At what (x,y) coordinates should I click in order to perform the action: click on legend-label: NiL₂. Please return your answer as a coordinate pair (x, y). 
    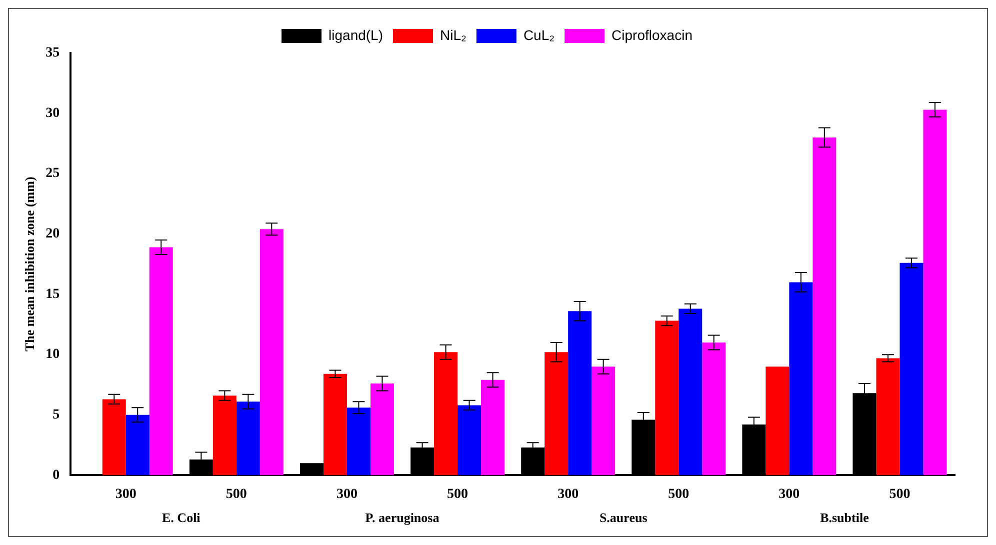
    Looking at the image, I should click on (453, 34).